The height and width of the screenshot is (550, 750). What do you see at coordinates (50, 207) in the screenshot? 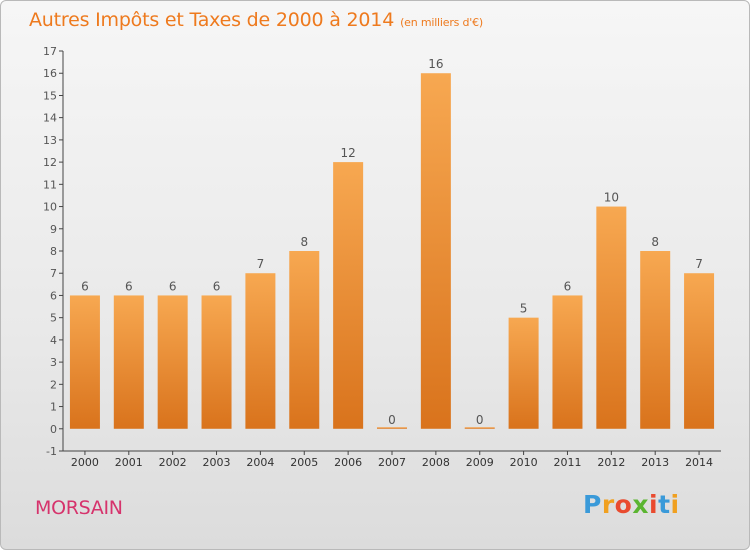
I see `y-tick-label: 10` at bounding box center [50, 207].